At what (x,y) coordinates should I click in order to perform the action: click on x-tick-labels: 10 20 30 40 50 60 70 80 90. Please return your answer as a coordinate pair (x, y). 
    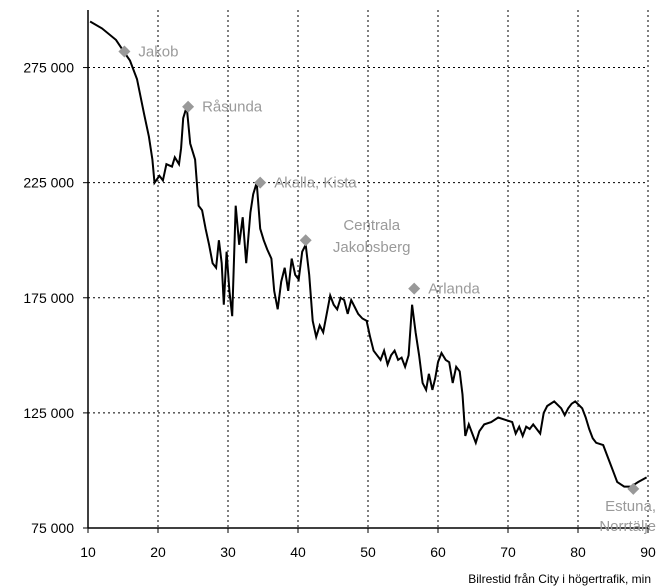
    Looking at the image, I should click on (368, 552).